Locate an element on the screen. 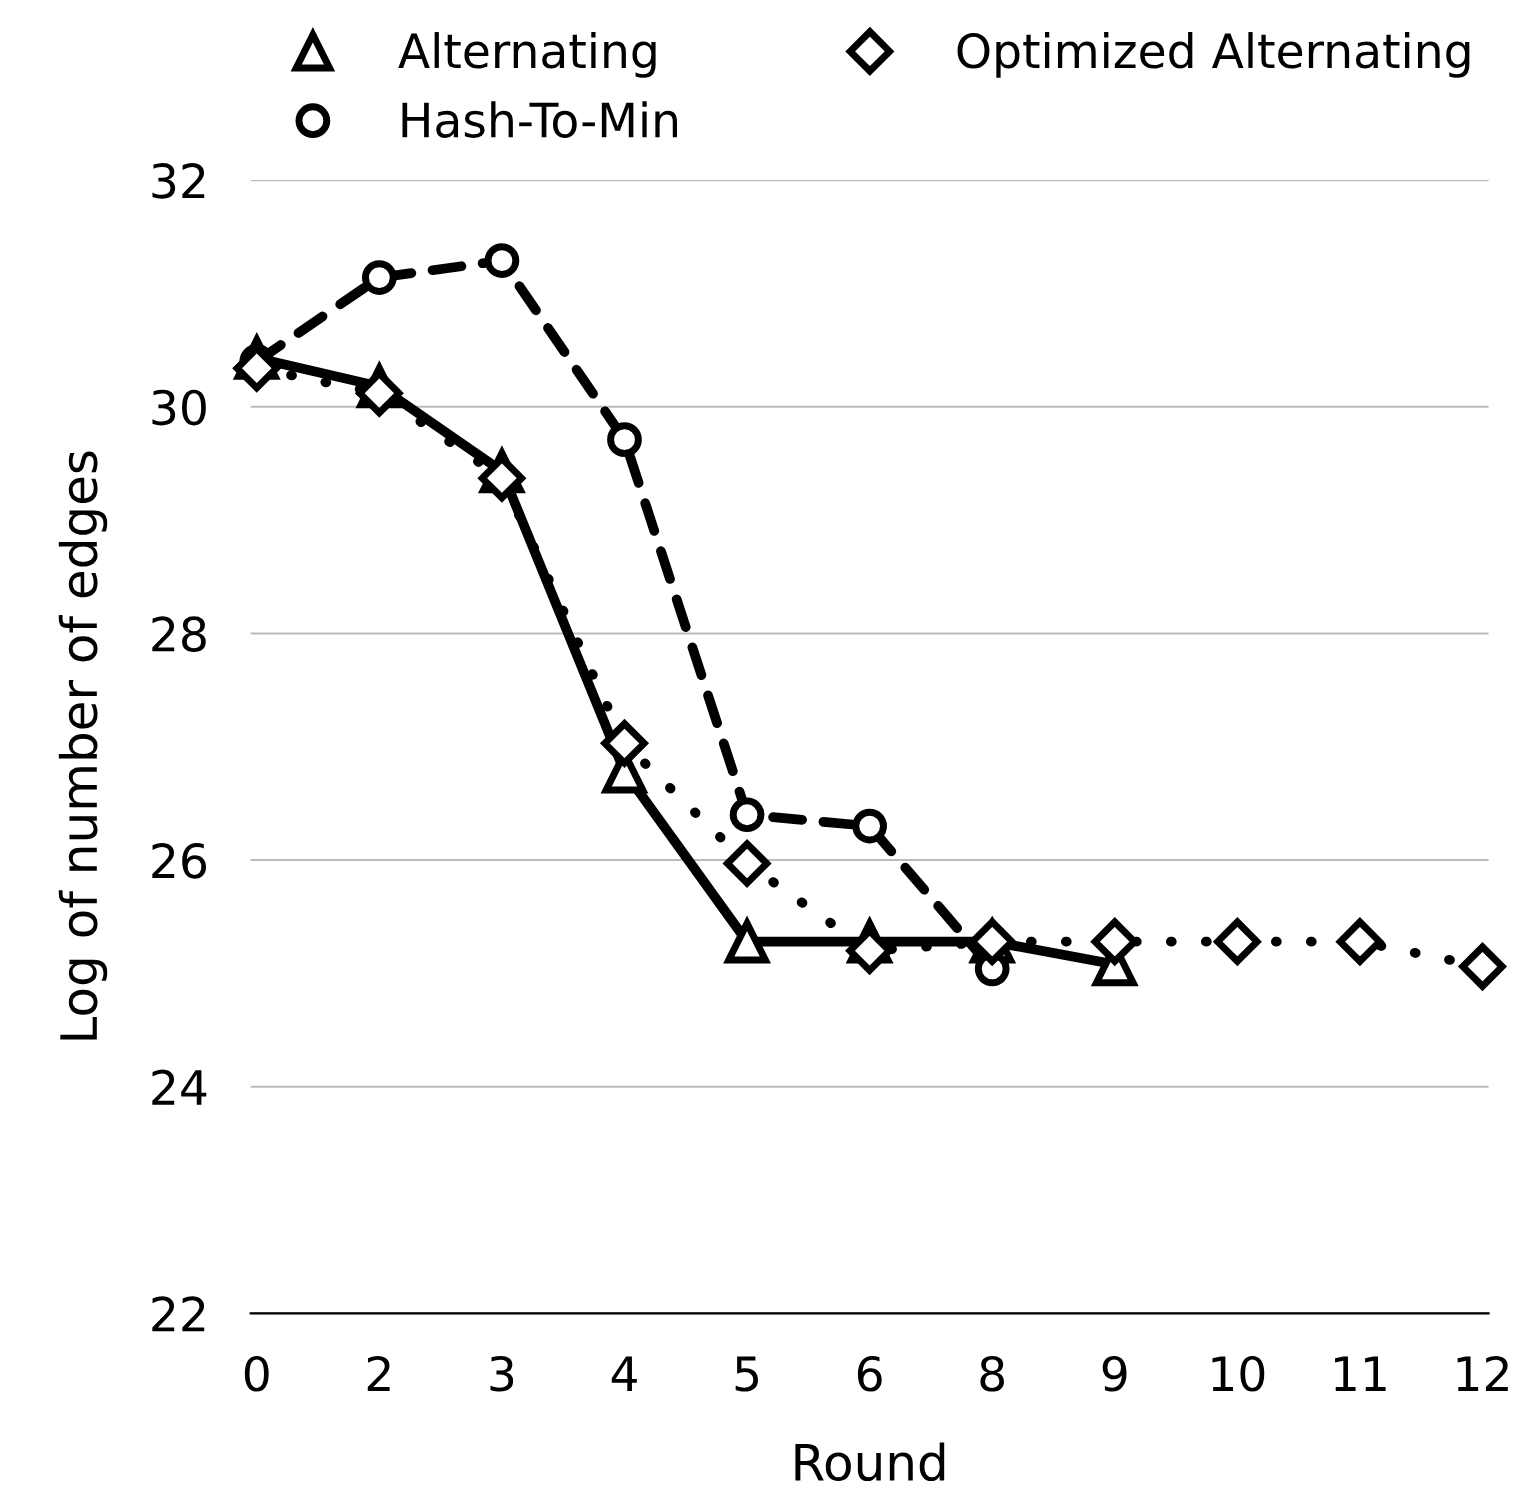 The height and width of the screenshot is (1501, 1519). x-axis-title: Round is located at coordinates (870, 1462).